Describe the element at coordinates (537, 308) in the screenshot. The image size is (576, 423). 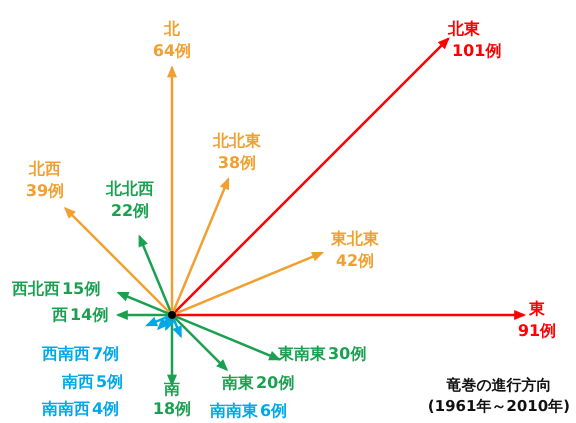
I see `category-label: 東` at that location.